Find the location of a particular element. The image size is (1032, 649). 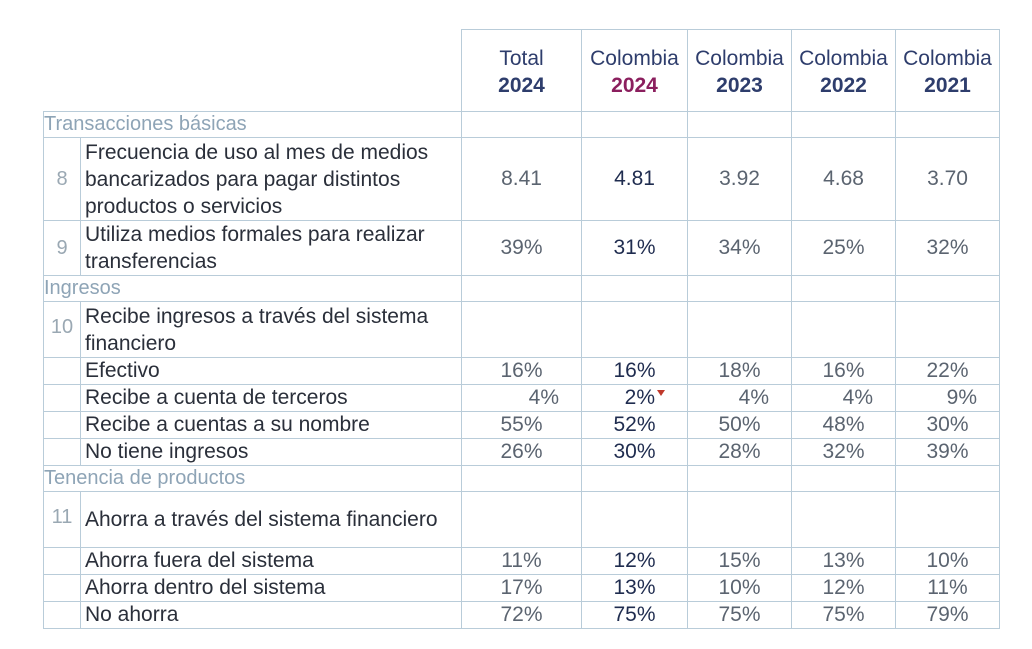

header-blank is located at coordinates (252, 70).